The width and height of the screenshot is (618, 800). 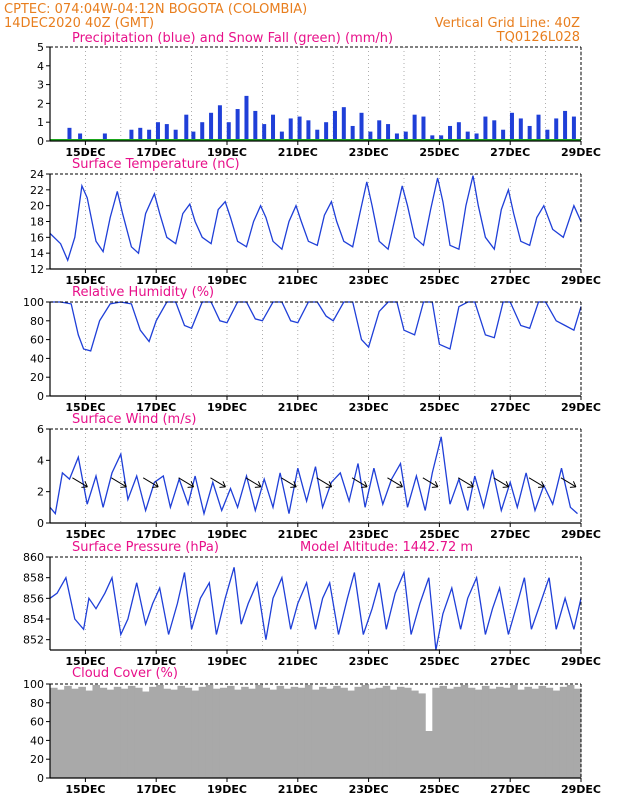 I want to click on cloud-cover-ytick-label: 20, so click(x=37, y=759).